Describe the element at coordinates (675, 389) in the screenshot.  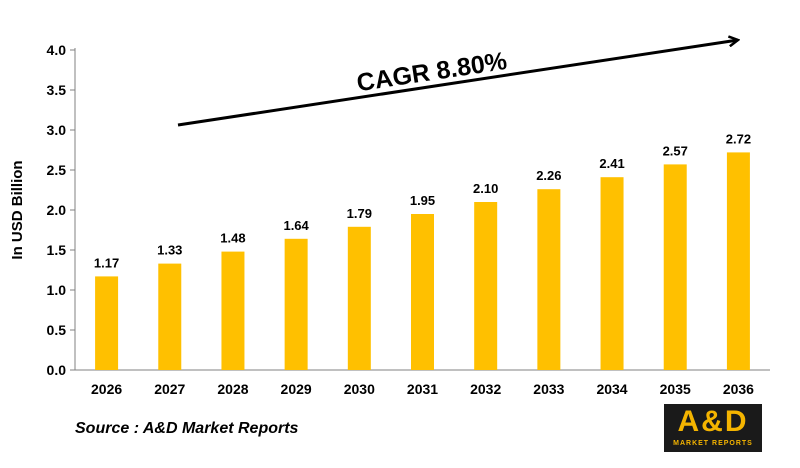
I see `x-tick-label: 2035` at that location.